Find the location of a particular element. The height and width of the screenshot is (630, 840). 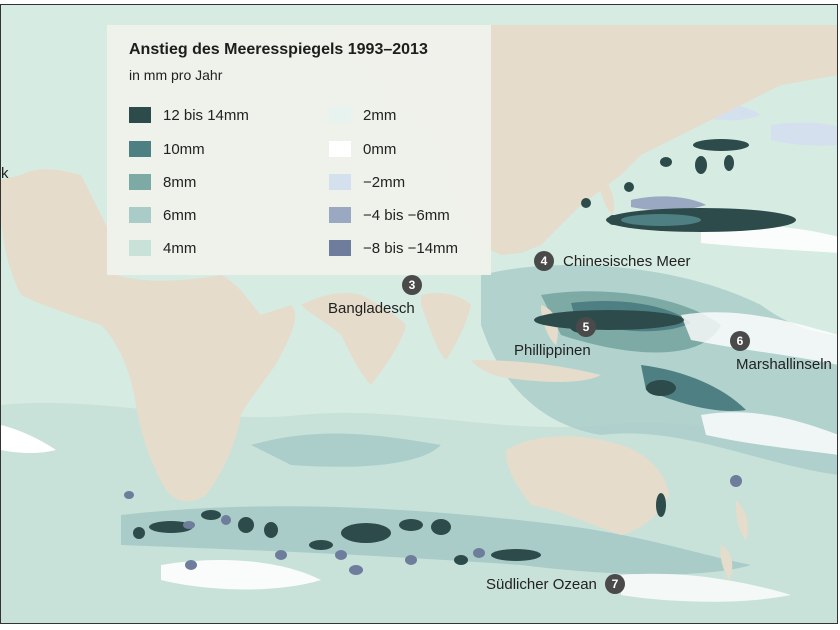

legend-item-label: 12 bis 14mm is located at coordinates (206, 115).